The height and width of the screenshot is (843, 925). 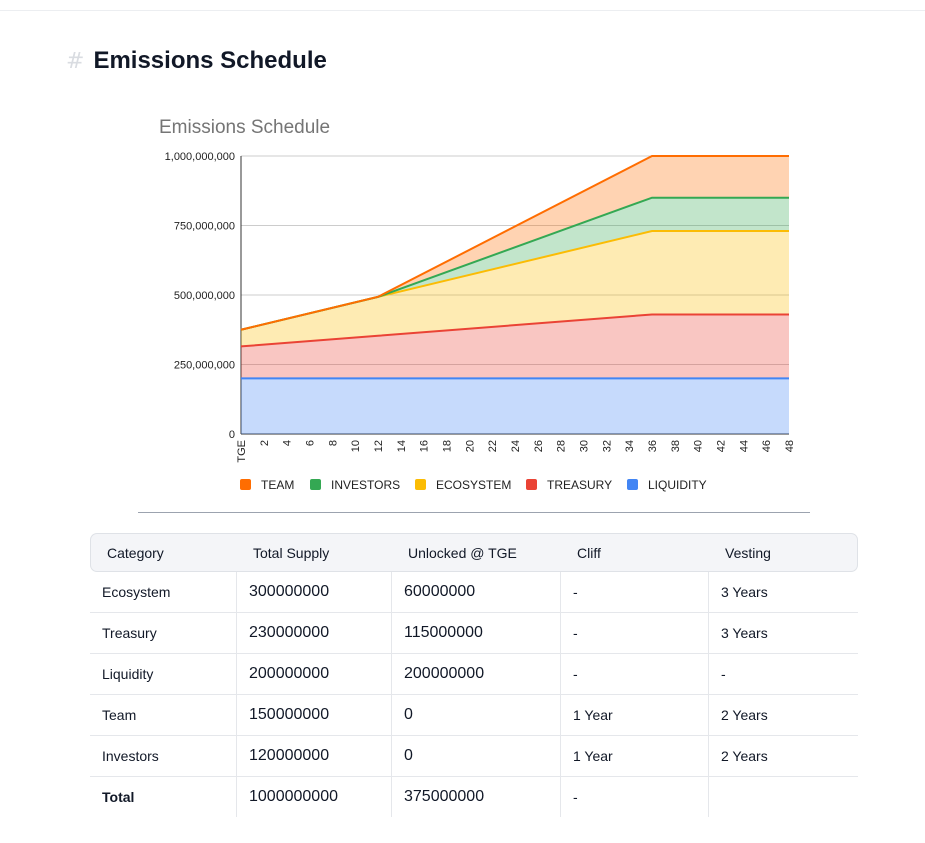 What do you see at coordinates (210, 60) in the screenshot?
I see `page-title: Emissions Schedule` at bounding box center [210, 60].